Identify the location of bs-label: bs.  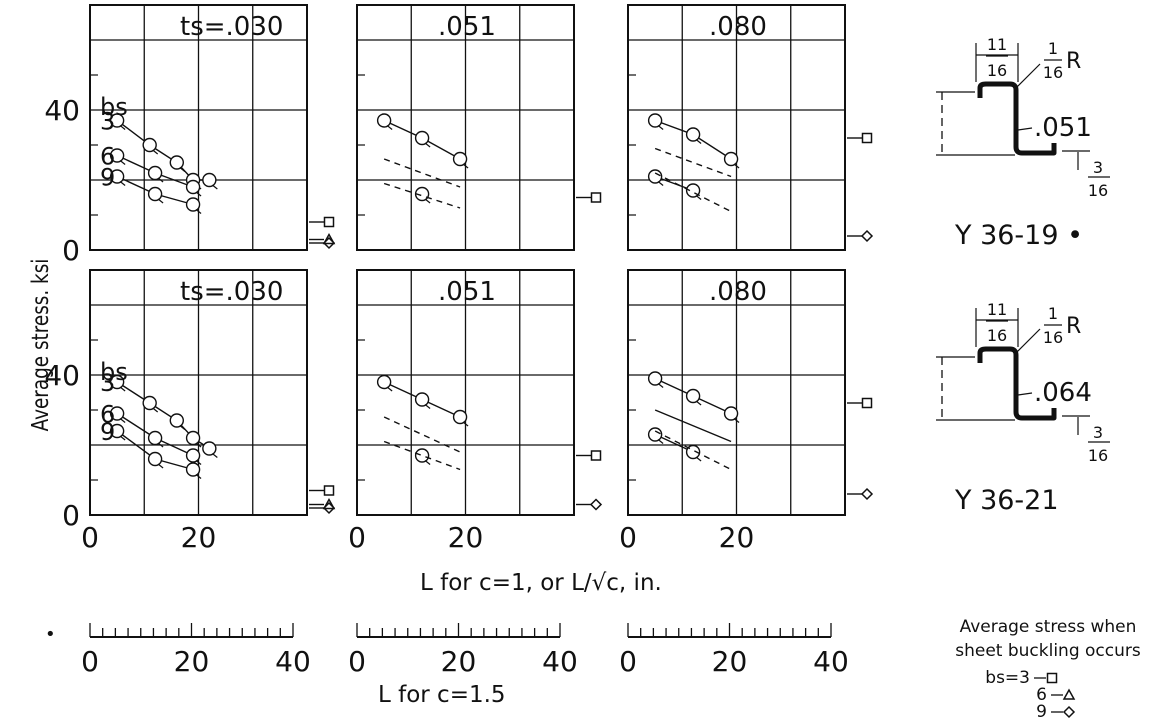
(114, 372).